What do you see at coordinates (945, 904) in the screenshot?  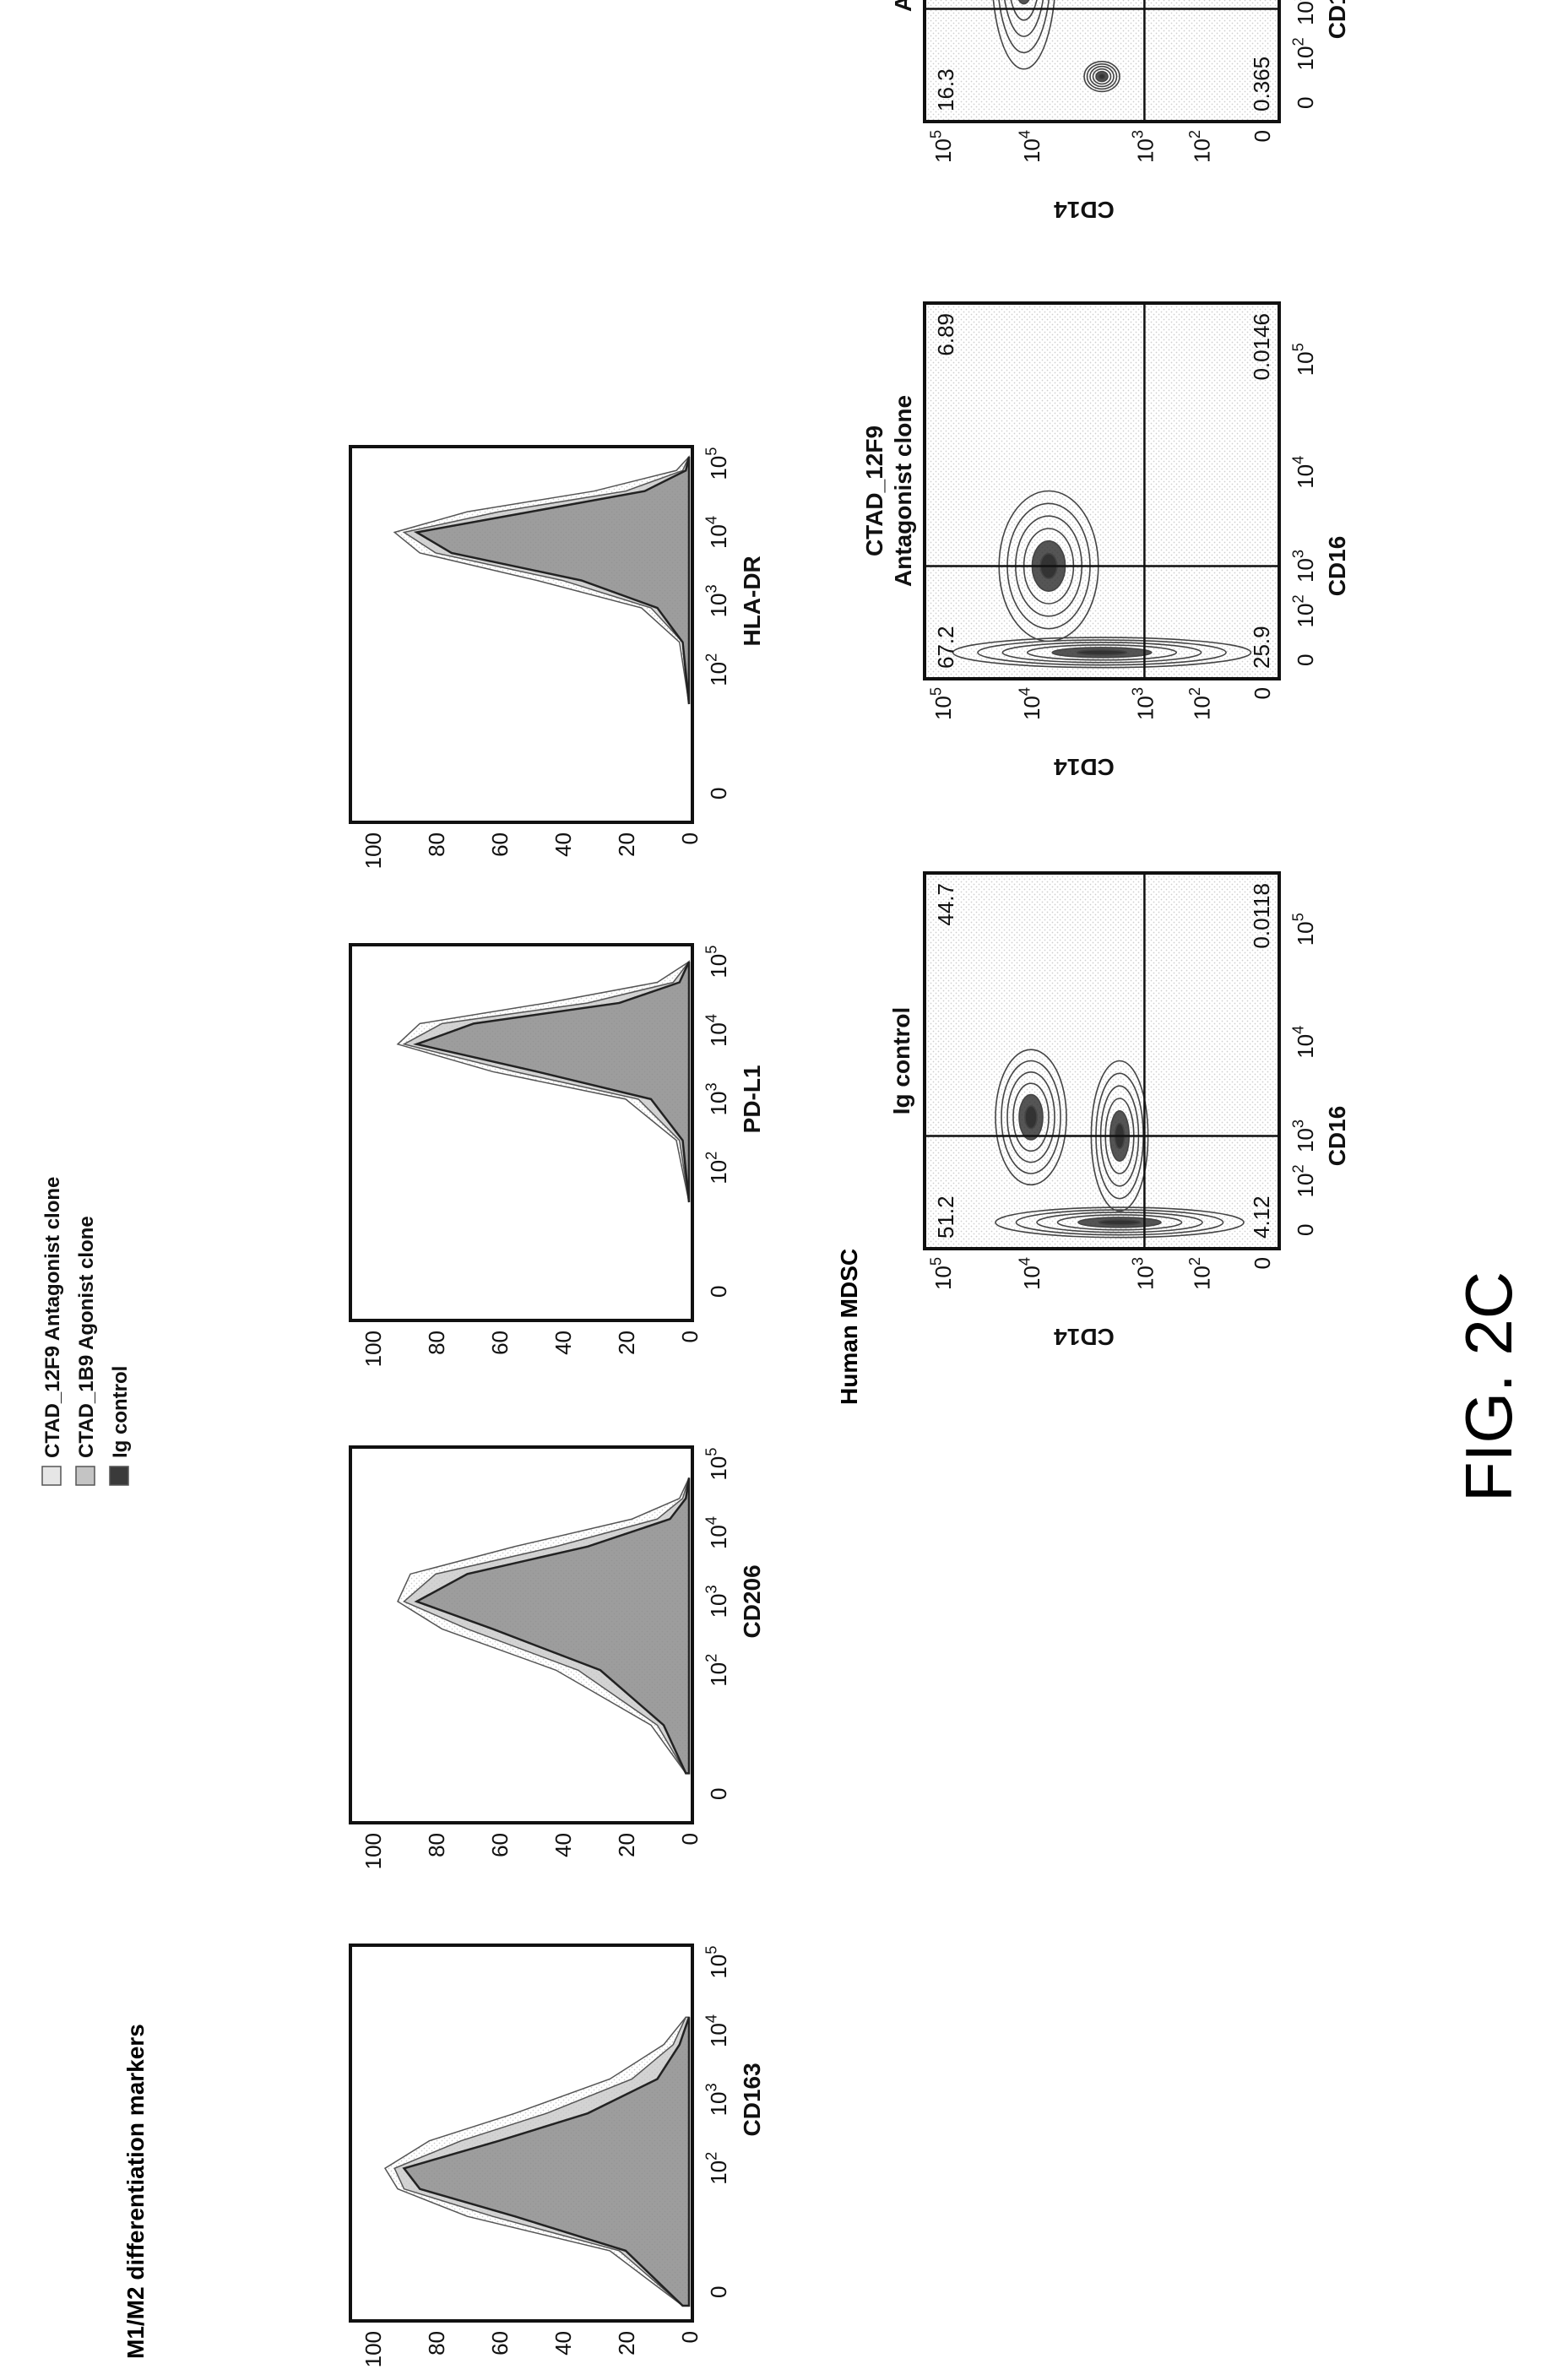 I see `quadrant-upper-right: 44.7` at bounding box center [945, 904].